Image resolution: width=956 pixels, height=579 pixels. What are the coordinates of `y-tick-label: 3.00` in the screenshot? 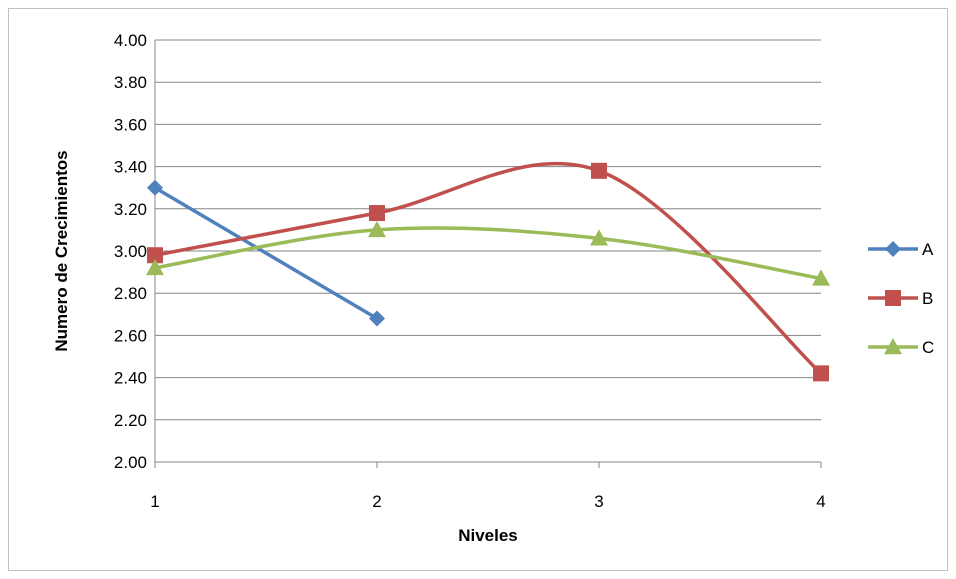 It's located at (130, 251).